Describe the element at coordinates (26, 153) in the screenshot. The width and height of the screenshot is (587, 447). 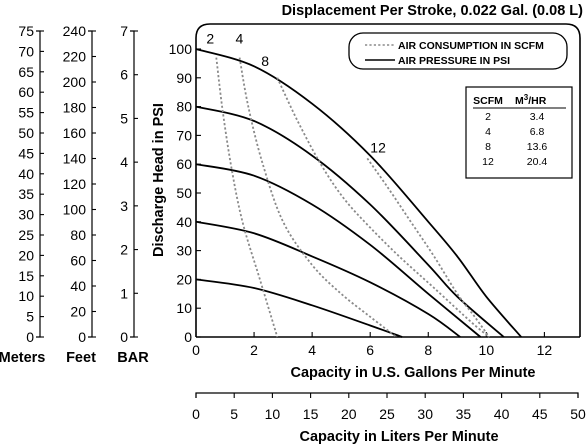
I see `meters-tick-label: 45` at that location.